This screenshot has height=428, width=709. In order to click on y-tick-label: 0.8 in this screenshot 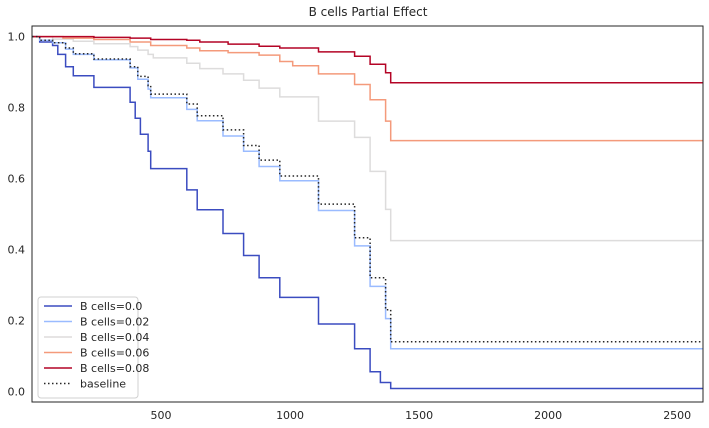, I will do `click(17, 108)`.